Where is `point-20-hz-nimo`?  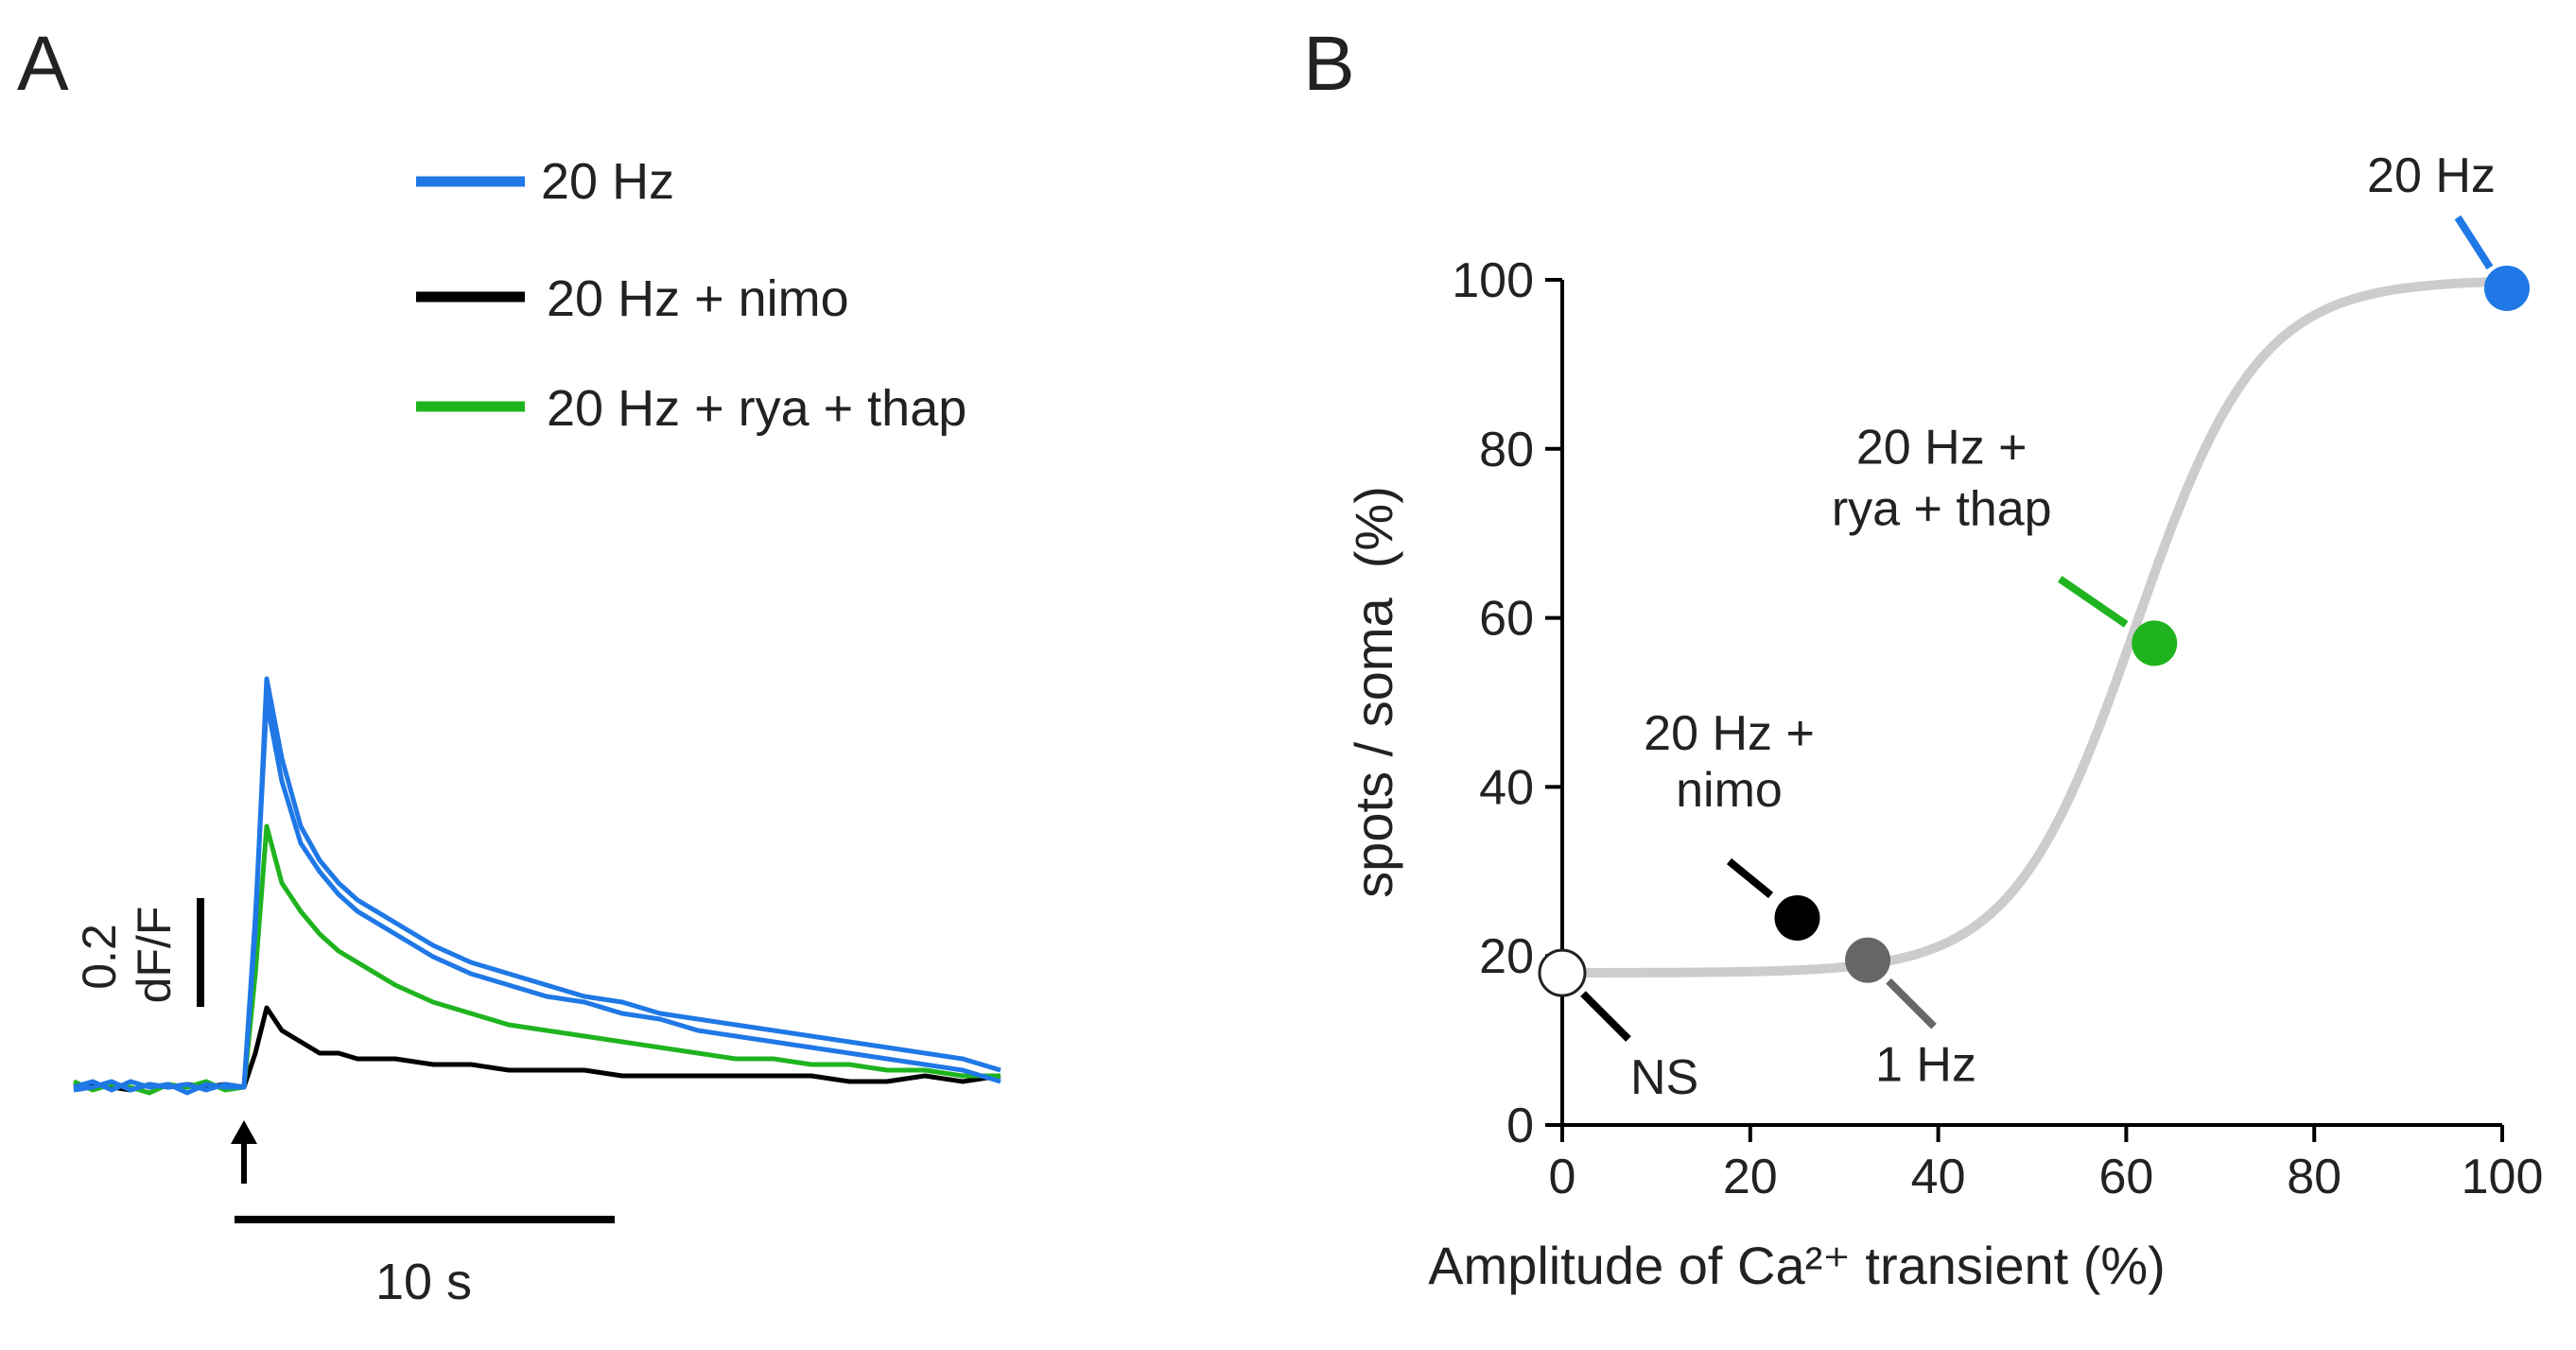 point-20-hz-nimo is located at coordinates (1797, 917).